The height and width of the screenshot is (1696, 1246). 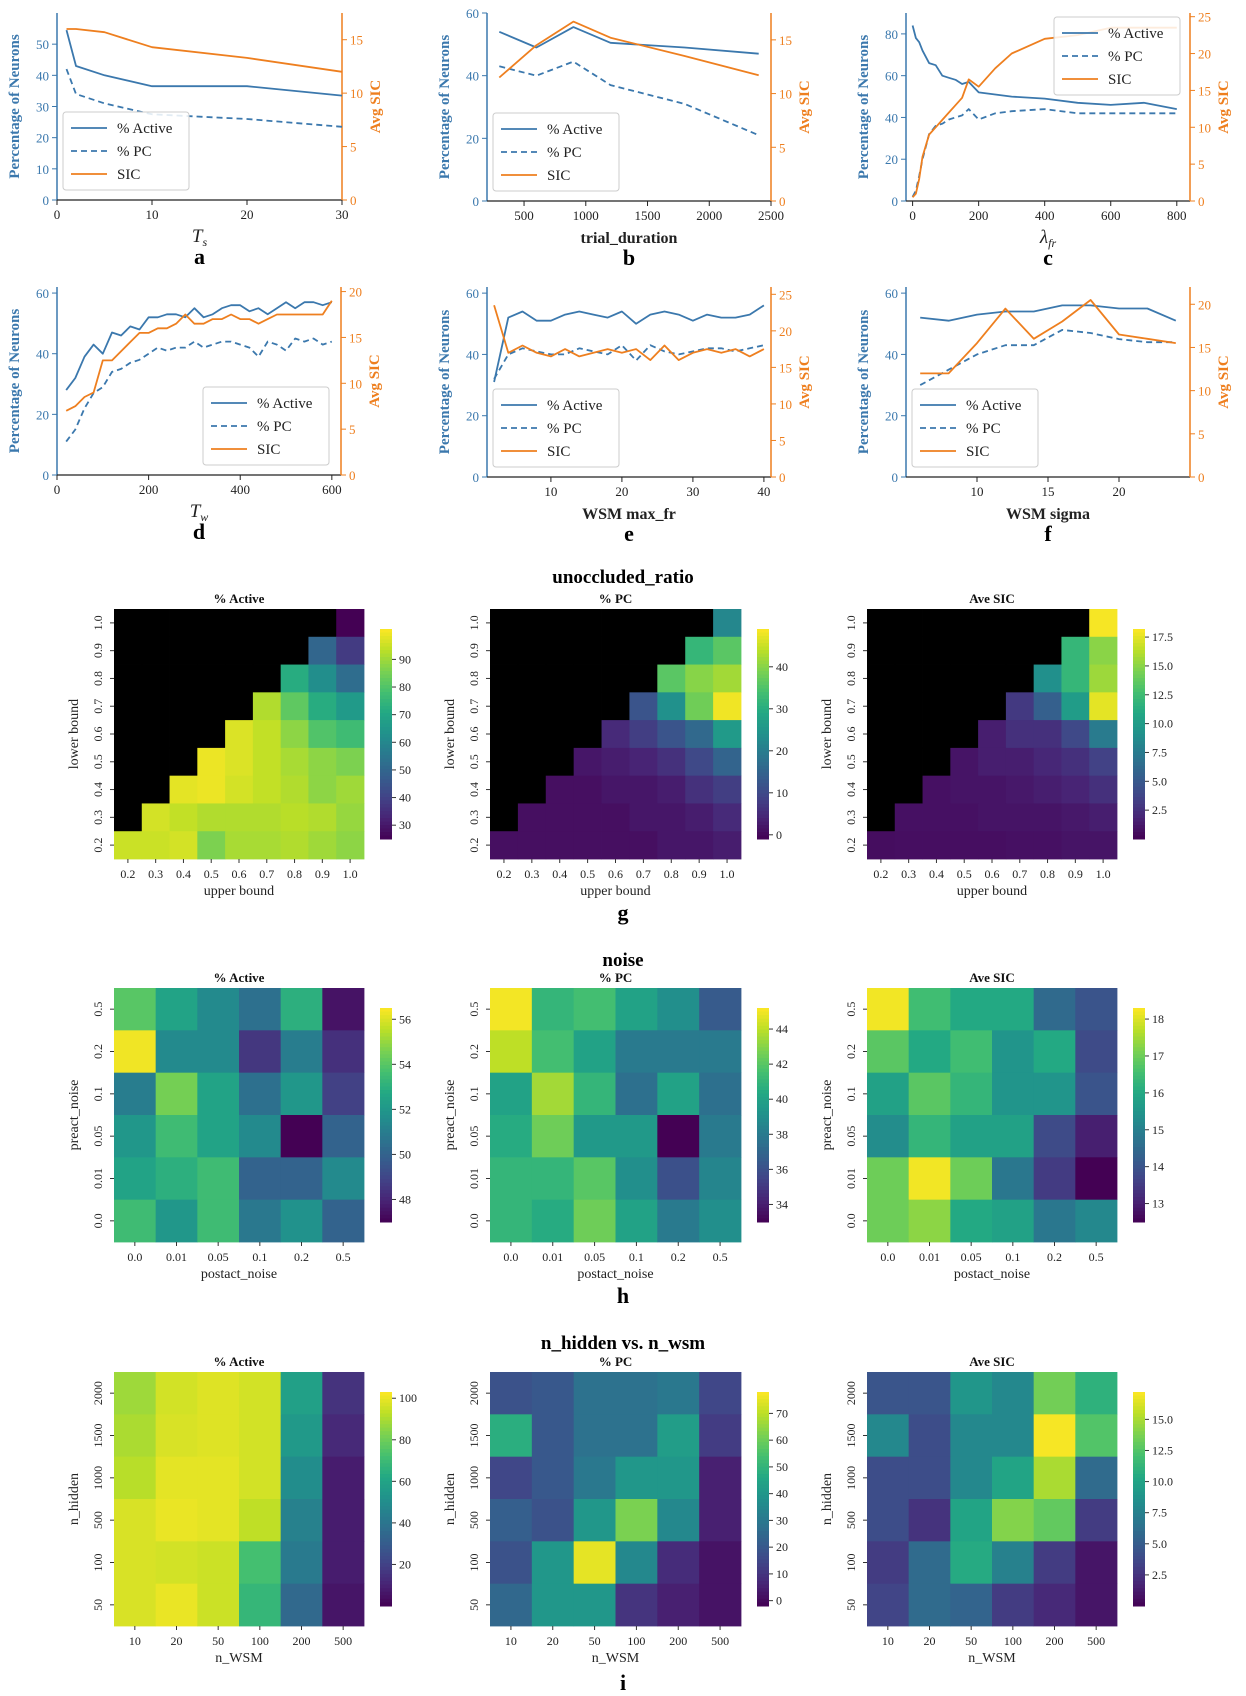 I want to click on legend-label: % PC, so click(x=274, y=427).